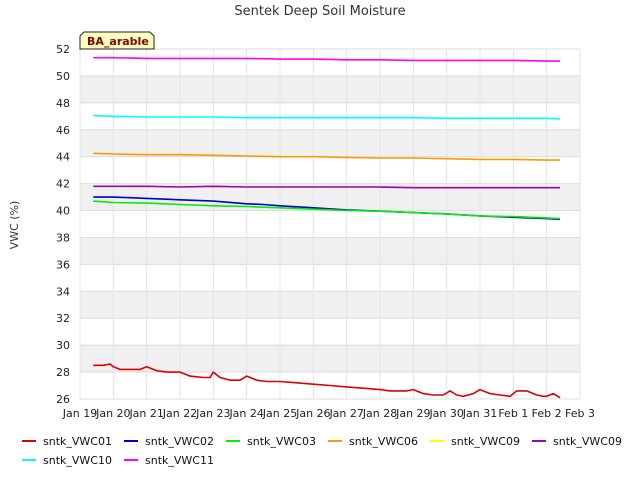 This screenshot has height=480, width=640. What do you see at coordinates (245, 413) in the screenshot?
I see `x-tick-label: Jan 24` at bounding box center [245, 413].